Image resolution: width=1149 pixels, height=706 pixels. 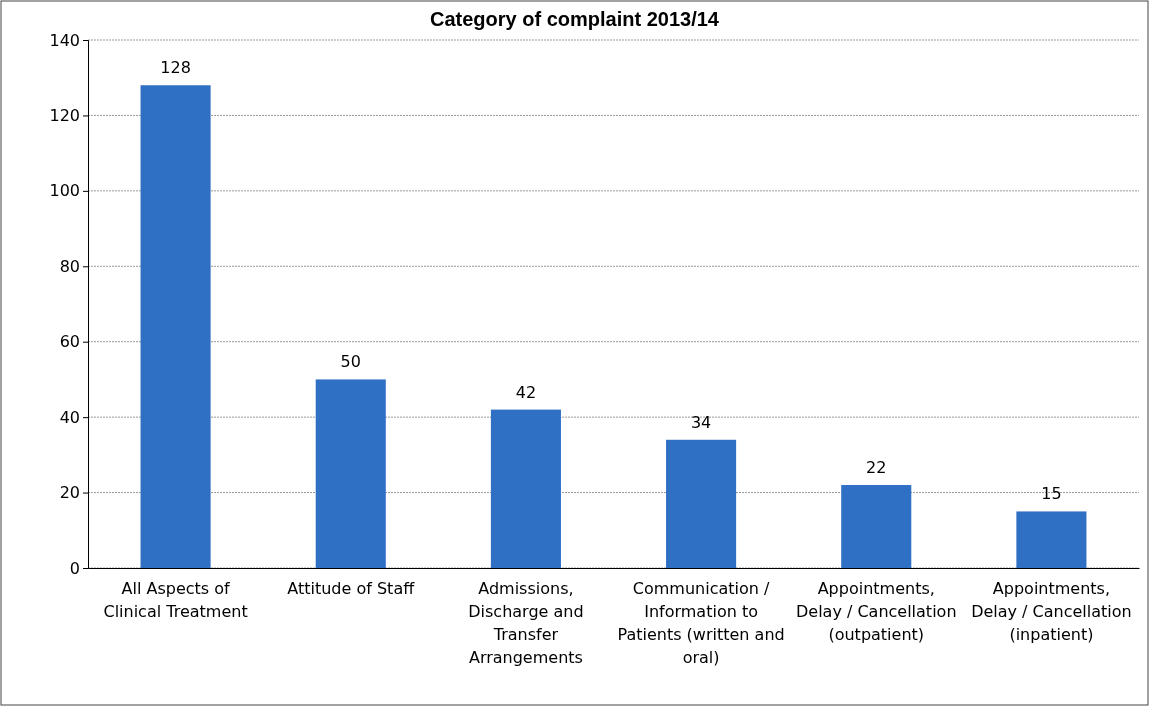 What do you see at coordinates (876, 468) in the screenshot?
I see `data-label: 22` at bounding box center [876, 468].